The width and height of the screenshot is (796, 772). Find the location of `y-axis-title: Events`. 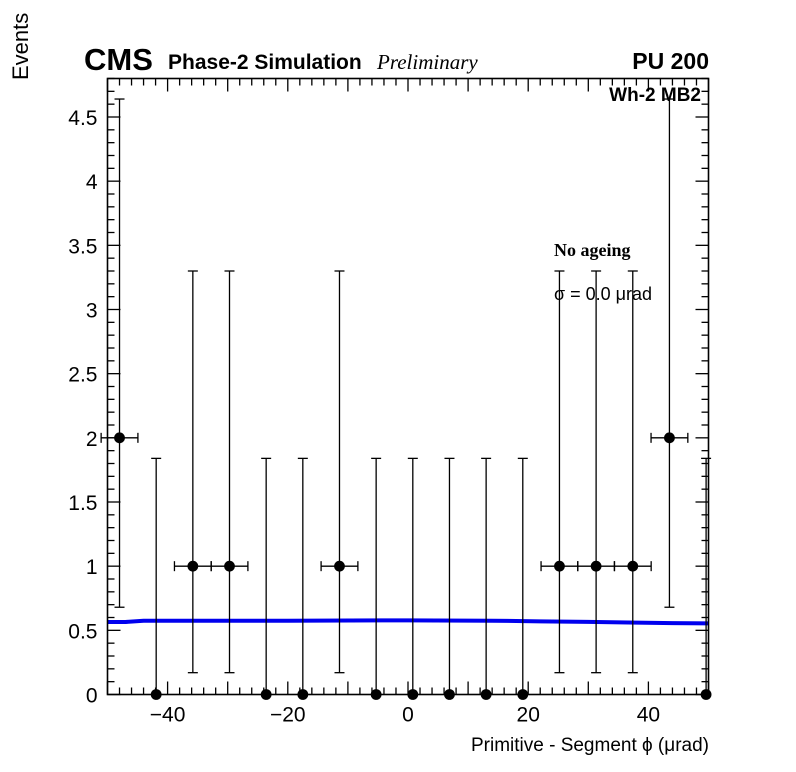

y-axis-title: Events is located at coordinates (20, 46).